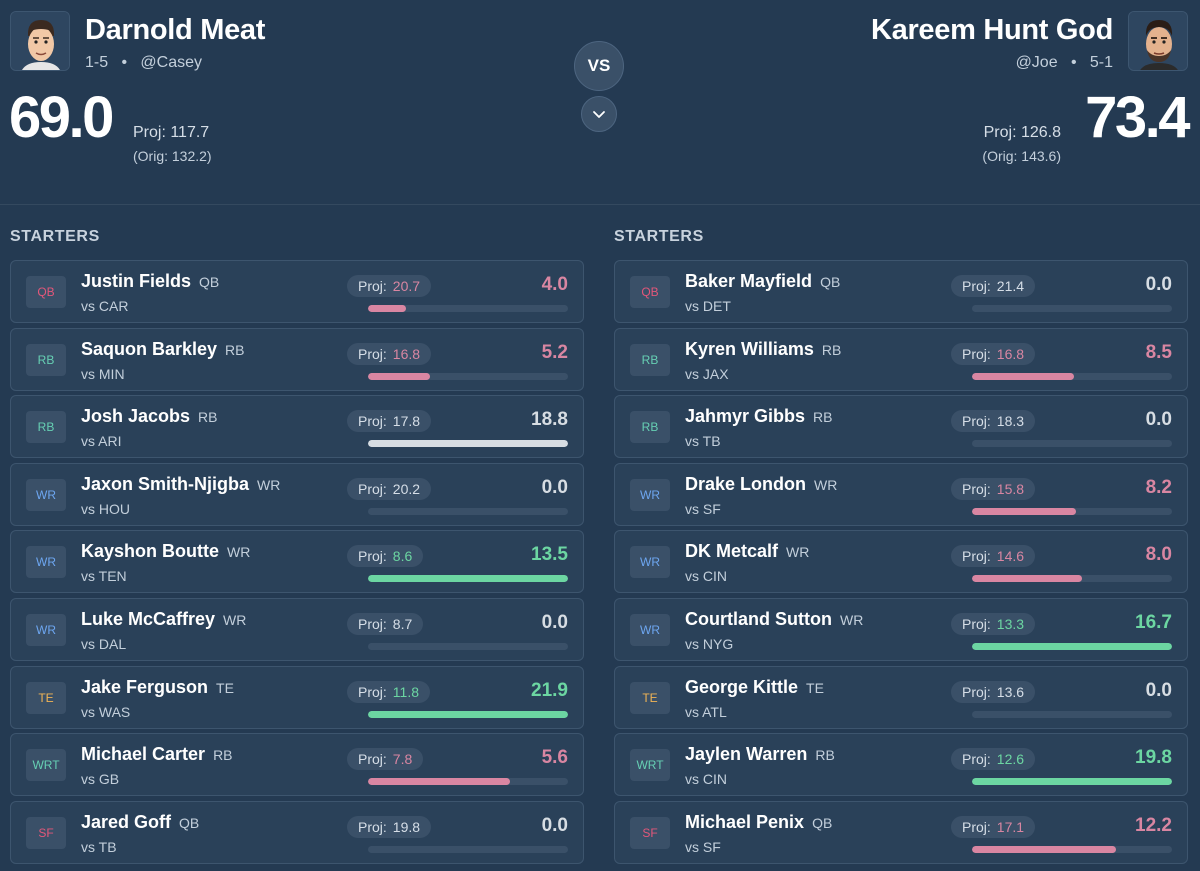 Image resolution: width=1200 pixels, height=871 pixels. Describe the element at coordinates (1010, 691) in the screenshot. I see `projection-value: 13.6` at that location.